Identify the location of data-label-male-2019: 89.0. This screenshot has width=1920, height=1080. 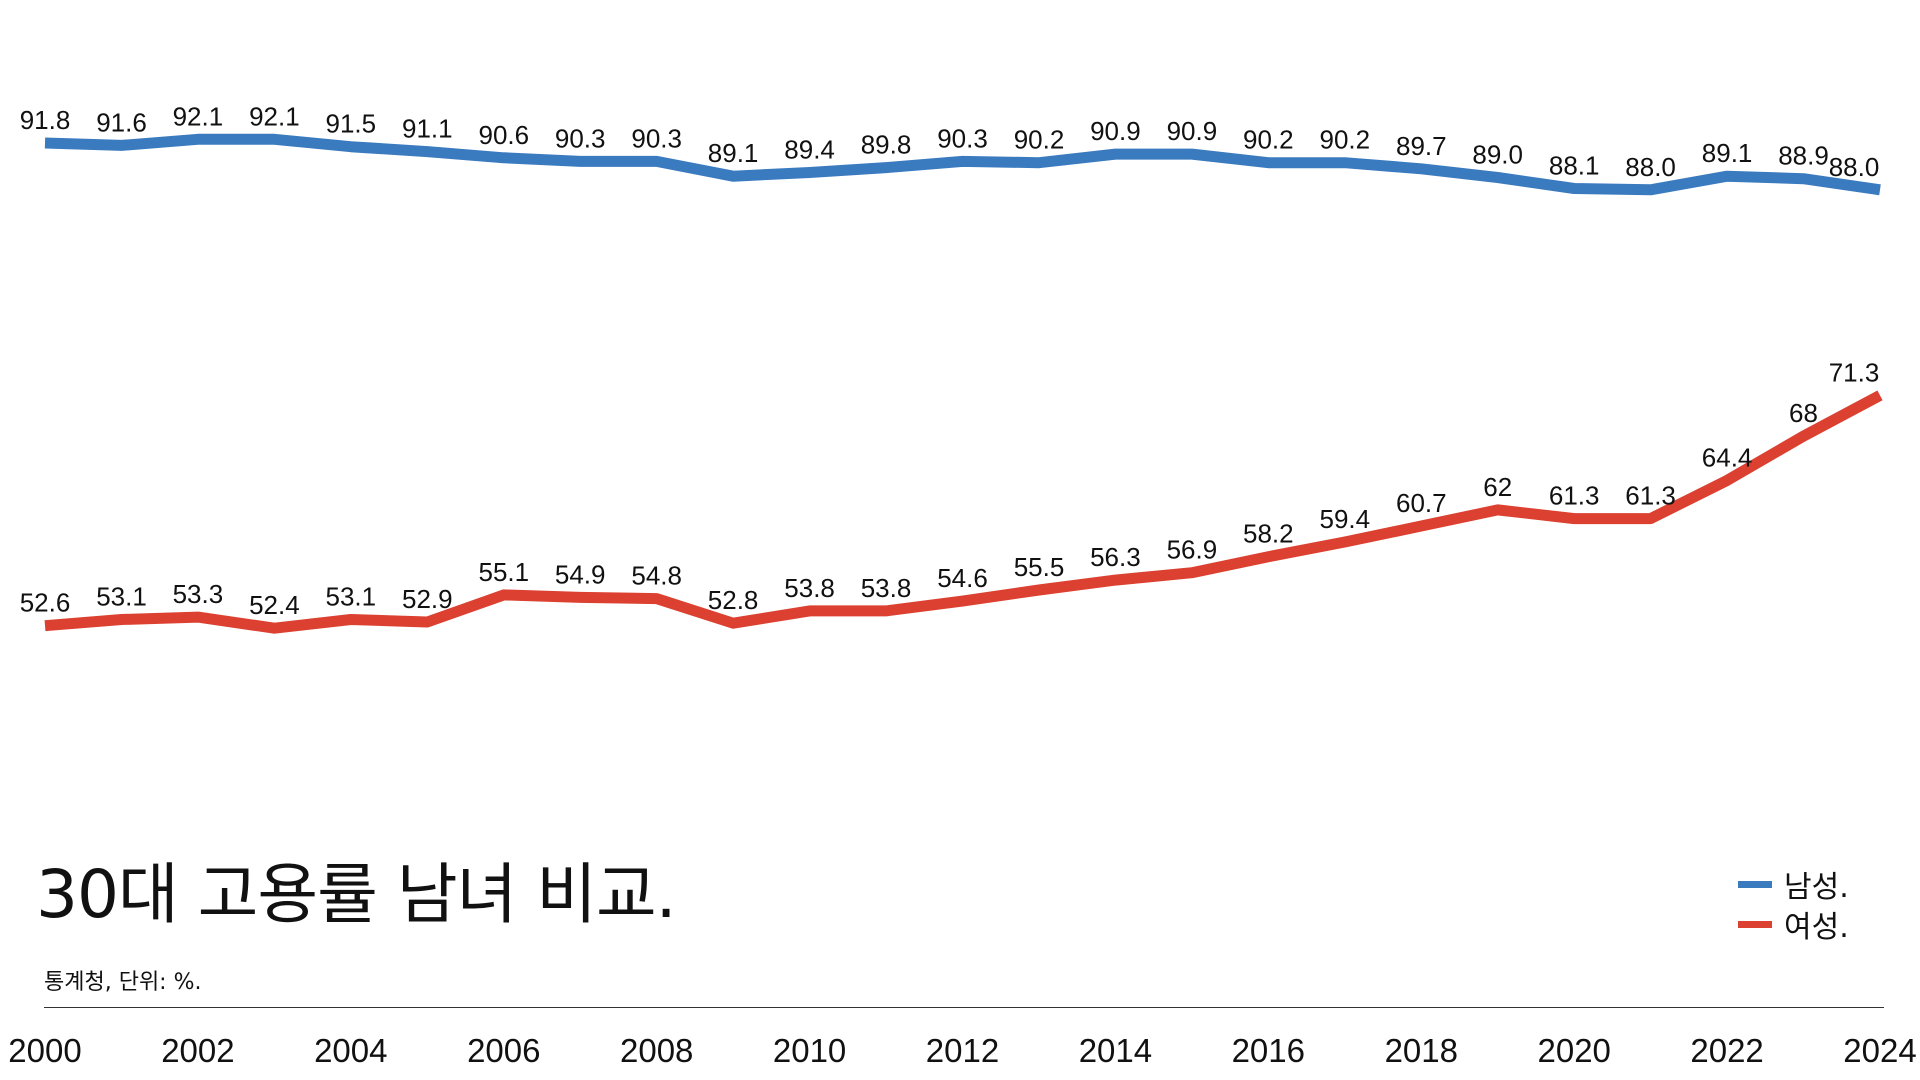
(1497, 155).